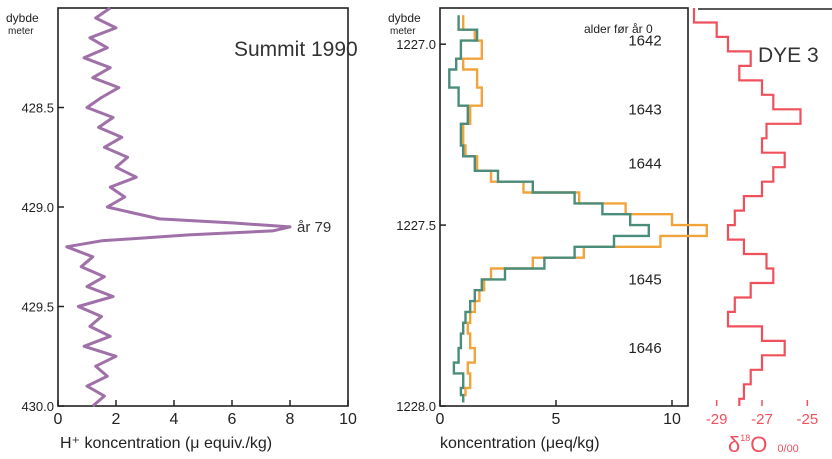 This screenshot has height=459, width=832. Describe the element at coordinates (788, 55) in the screenshot. I see `dye3-title: DYE 3` at that location.